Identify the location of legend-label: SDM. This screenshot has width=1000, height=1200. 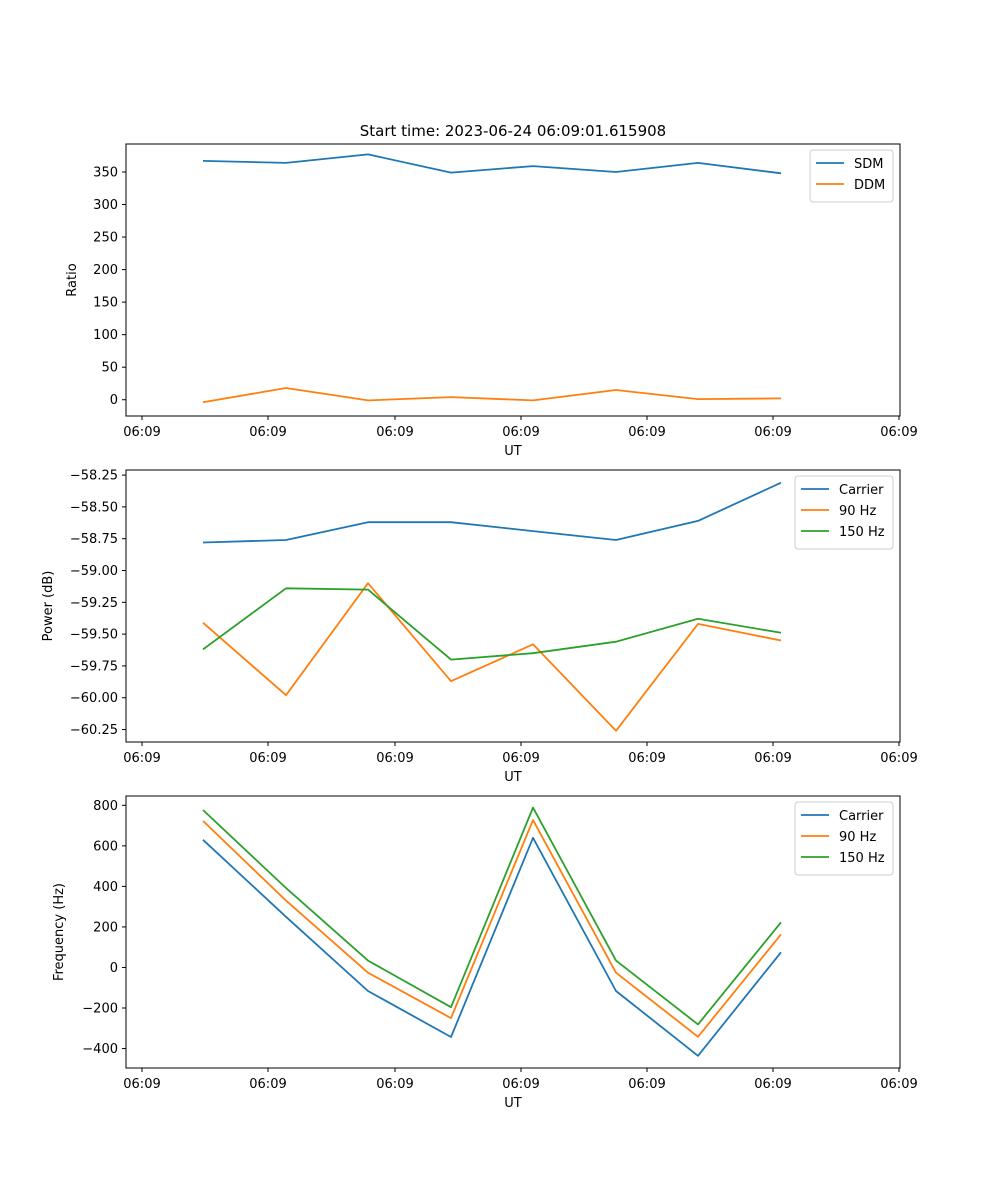
(868, 164).